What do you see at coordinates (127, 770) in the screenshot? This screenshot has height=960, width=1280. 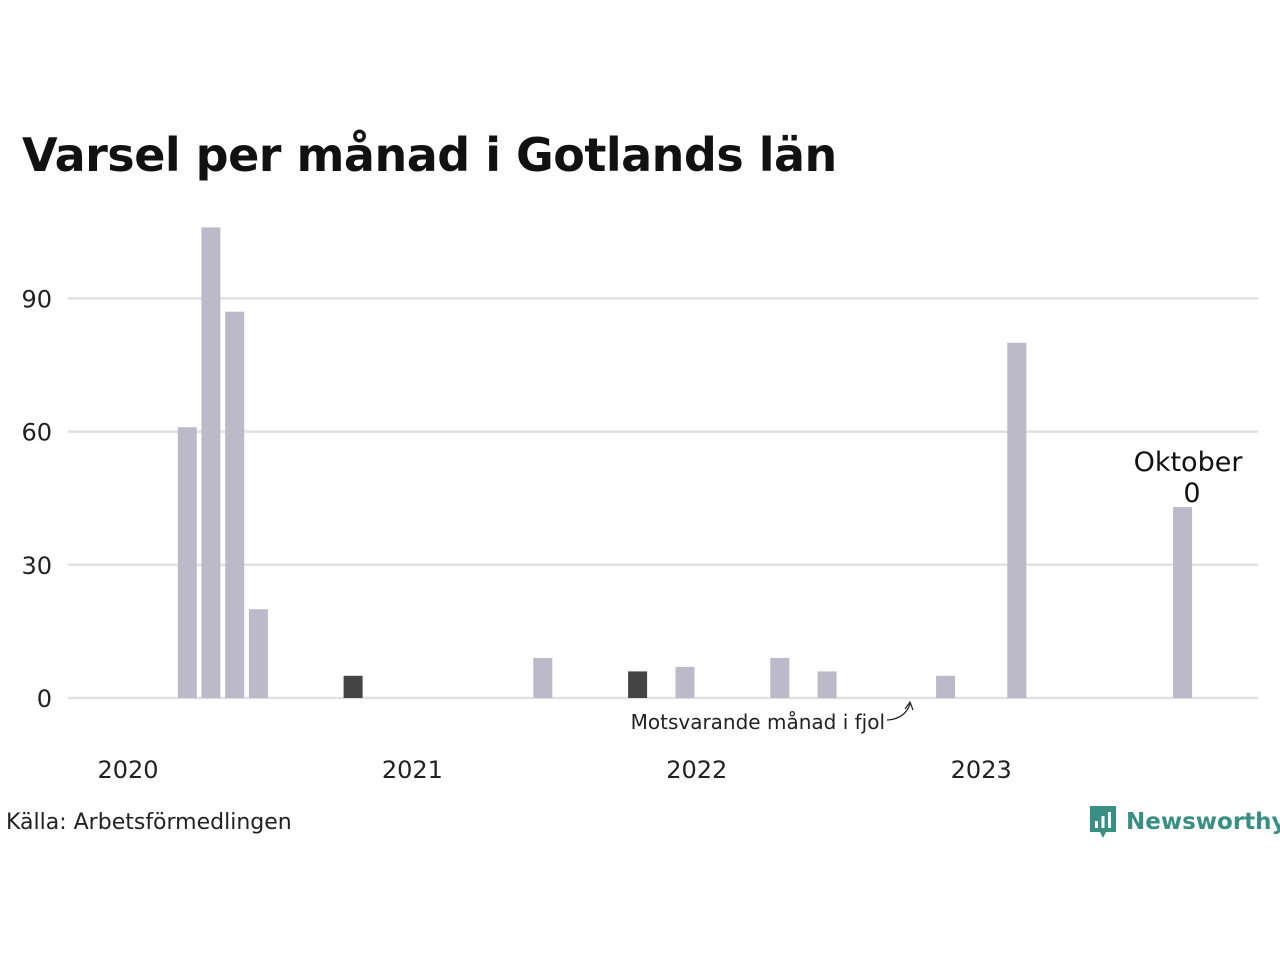 I see `x-tick-label: 2020` at bounding box center [127, 770].